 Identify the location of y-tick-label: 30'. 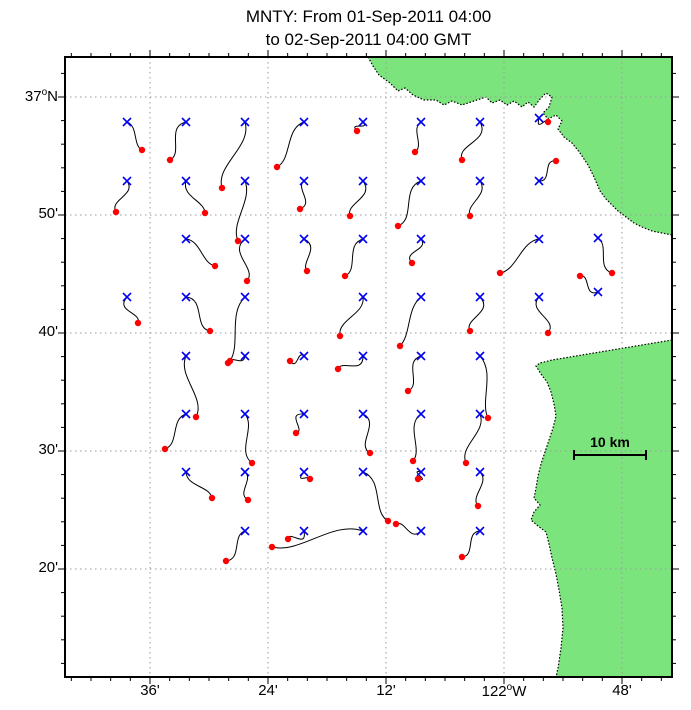
(48, 449).